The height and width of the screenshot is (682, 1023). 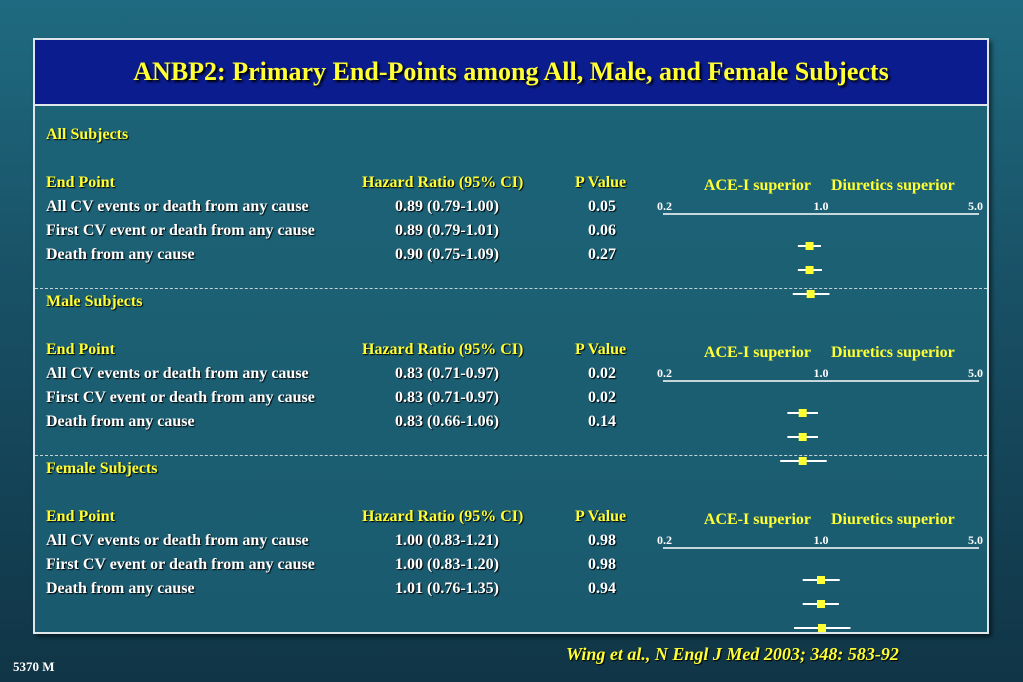 I want to click on row-p-value: 0.94, so click(x=602, y=588).